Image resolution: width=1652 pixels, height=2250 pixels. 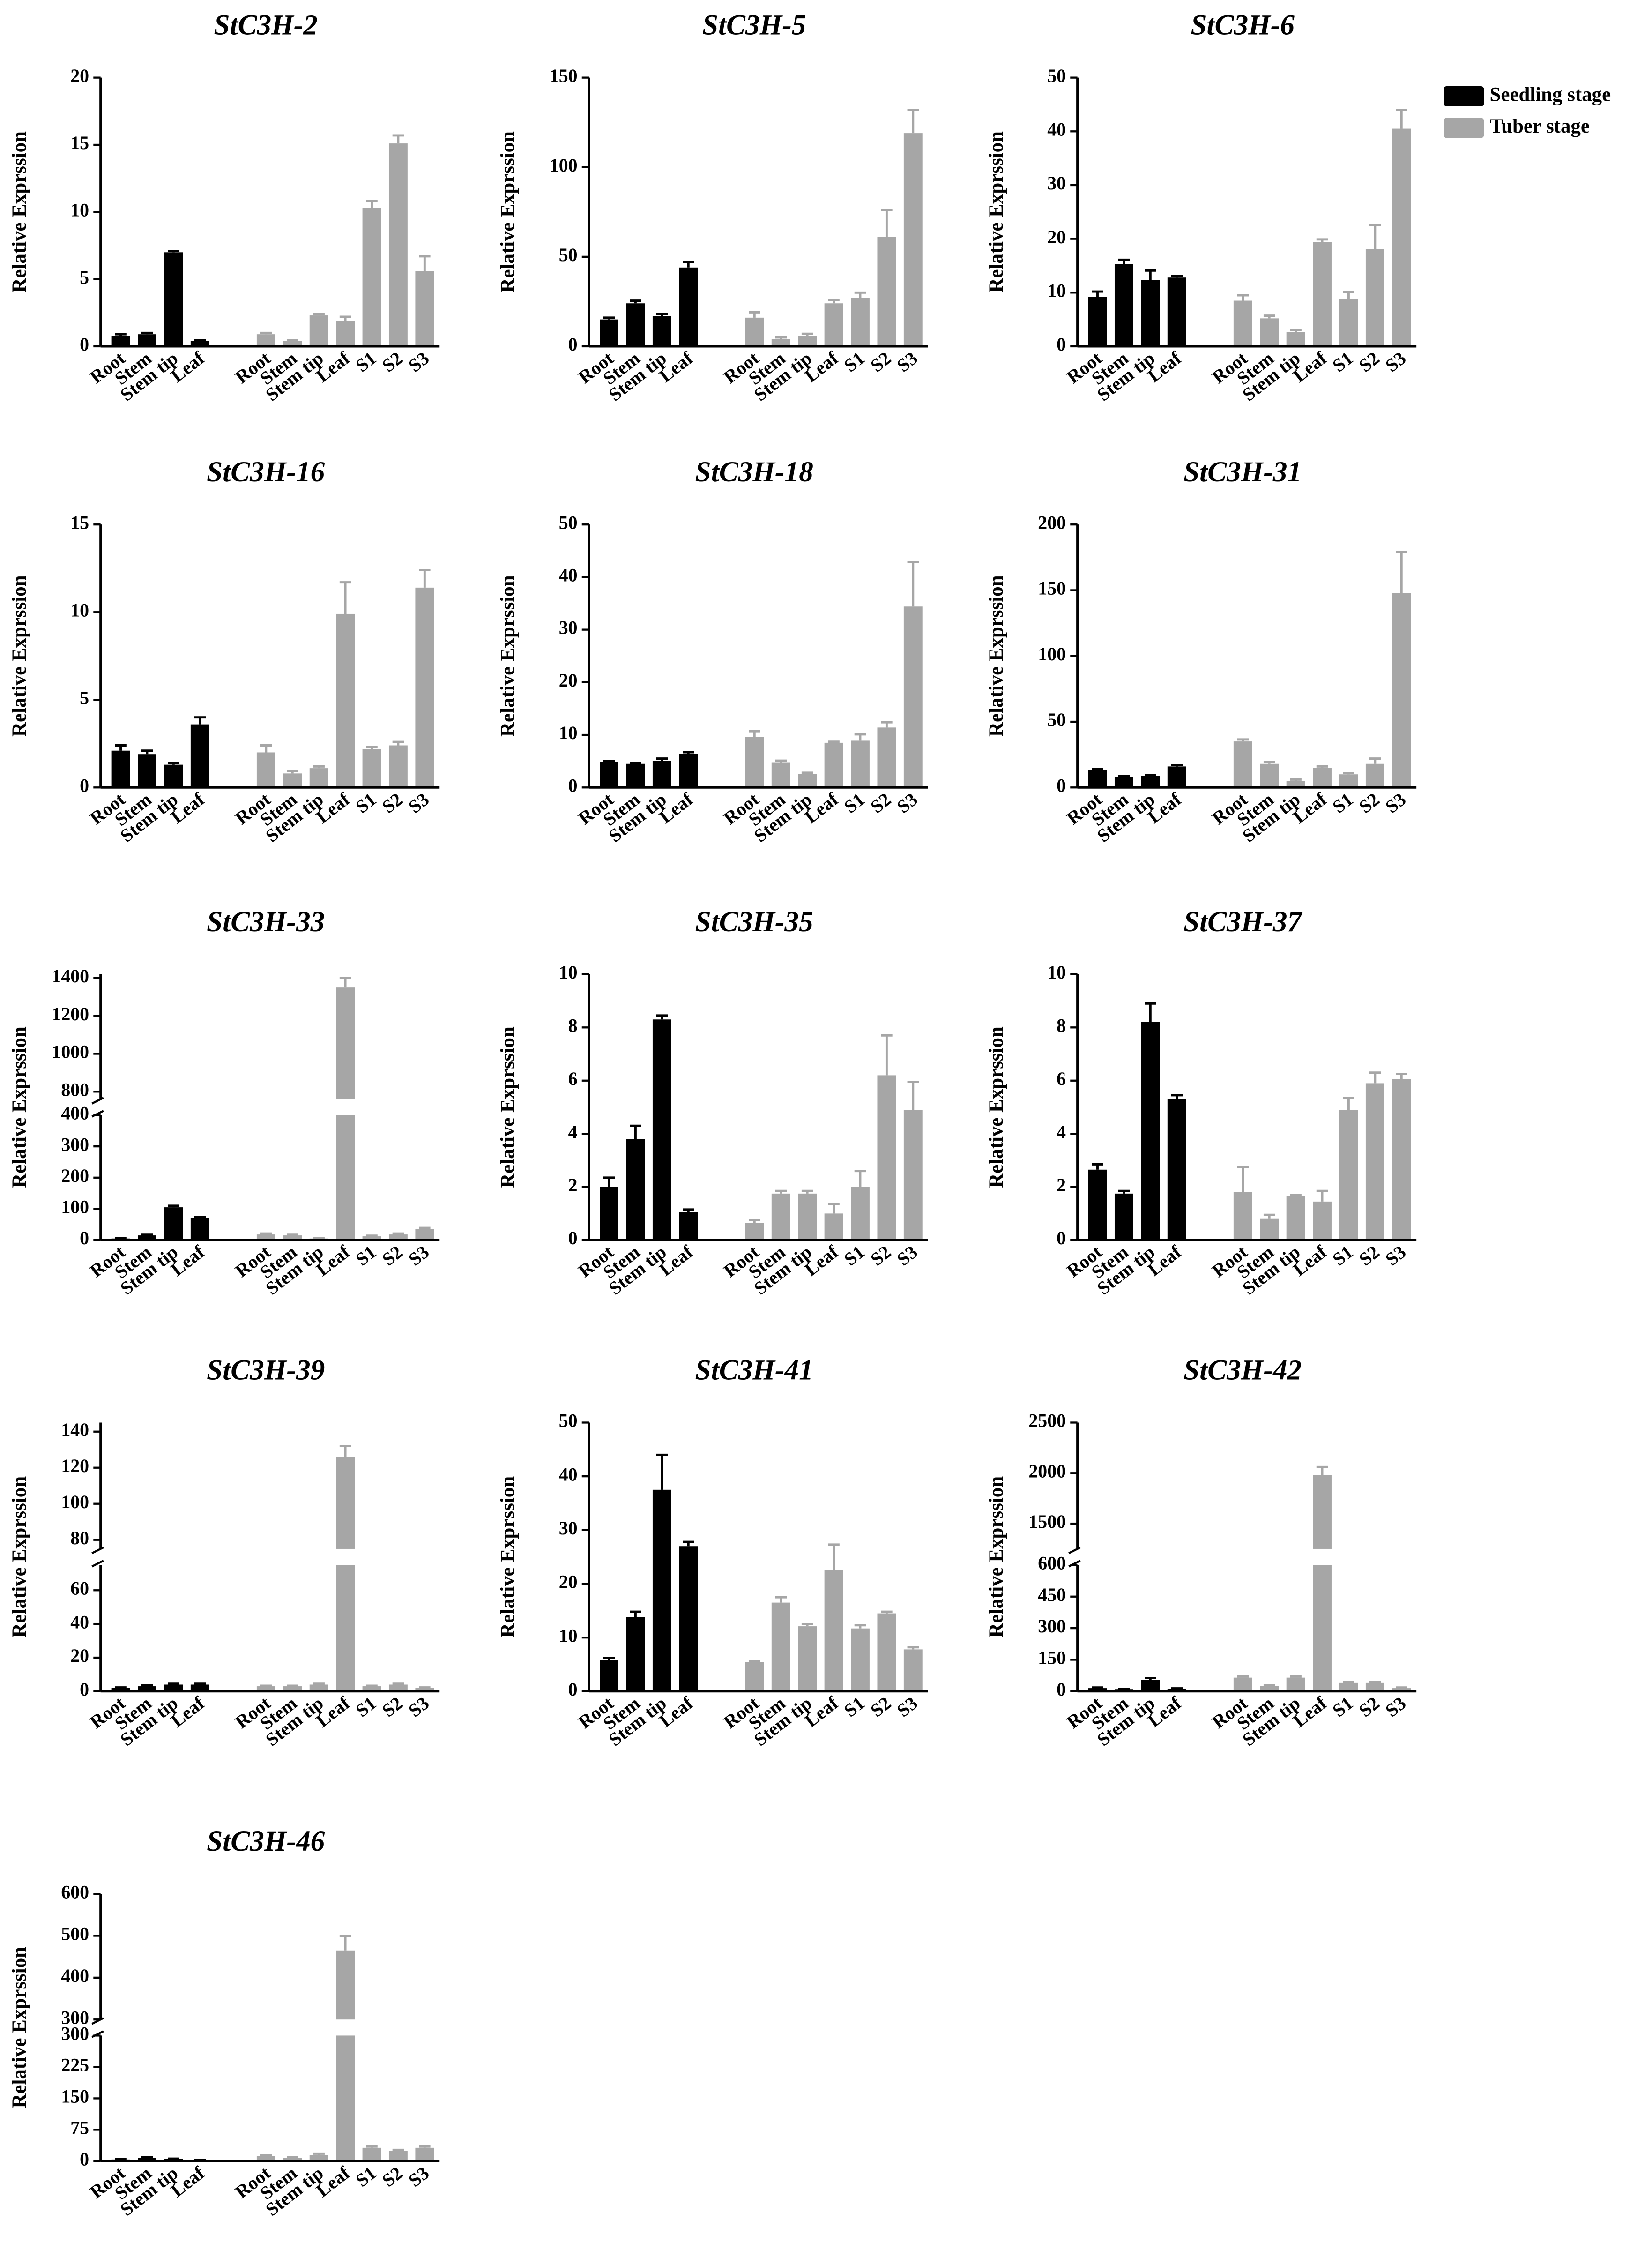 I want to click on y-tick-label: 6, so click(x=1061, y=1078).